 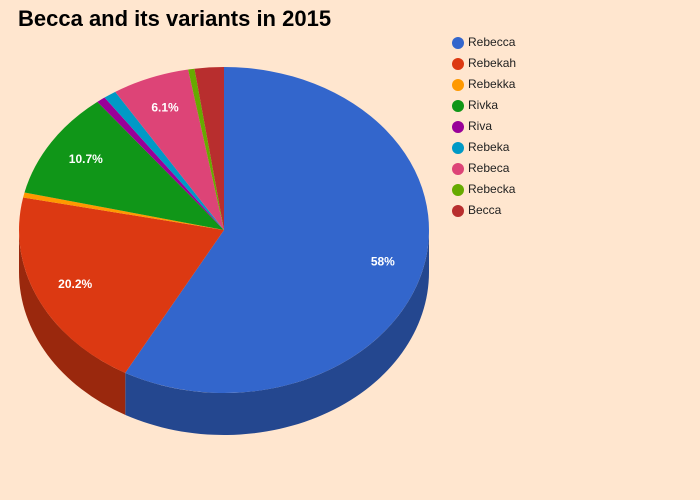 What do you see at coordinates (75, 284) in the screenshot?
I see `data-label: 20.2%` at bounding box center [75, 284].